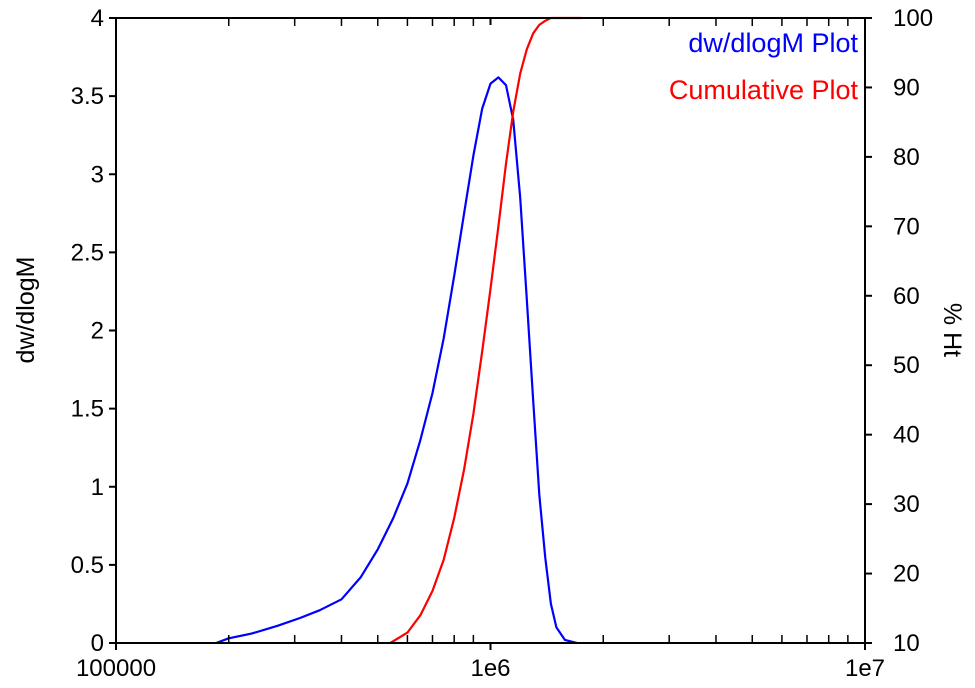 The height and width of the screenshot is (688, 975). I want to click on y-right-tick-label: 50, so click(906, 365).